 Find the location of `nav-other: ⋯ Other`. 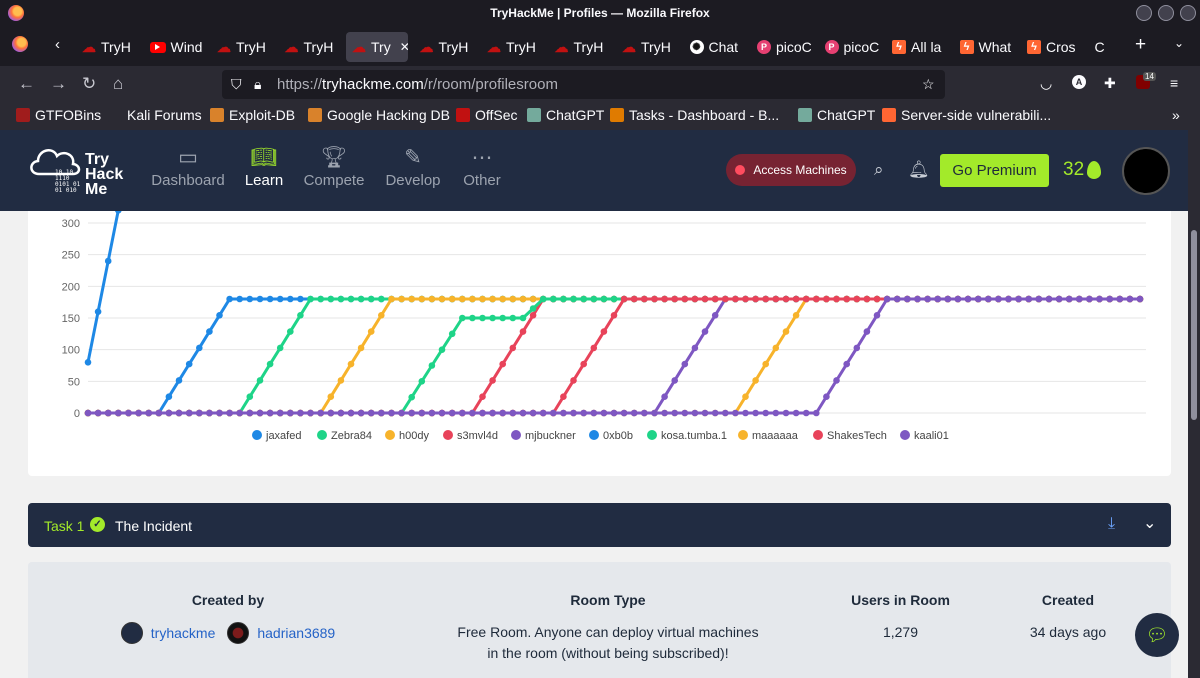

nav-other: ⋯ Other is located at coordinates (482, 166).